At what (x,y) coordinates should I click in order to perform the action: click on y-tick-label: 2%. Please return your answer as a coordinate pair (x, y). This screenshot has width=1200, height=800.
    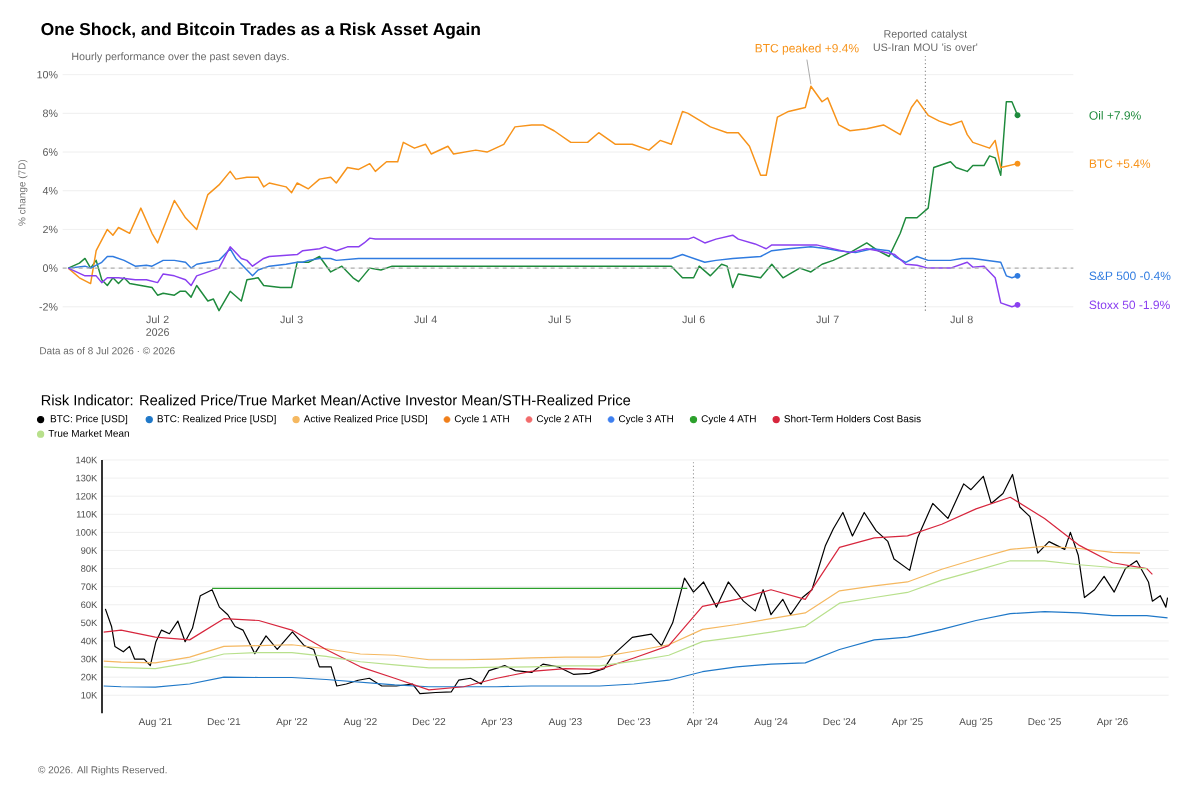
    Looking at the image, I should click on (50, 229).